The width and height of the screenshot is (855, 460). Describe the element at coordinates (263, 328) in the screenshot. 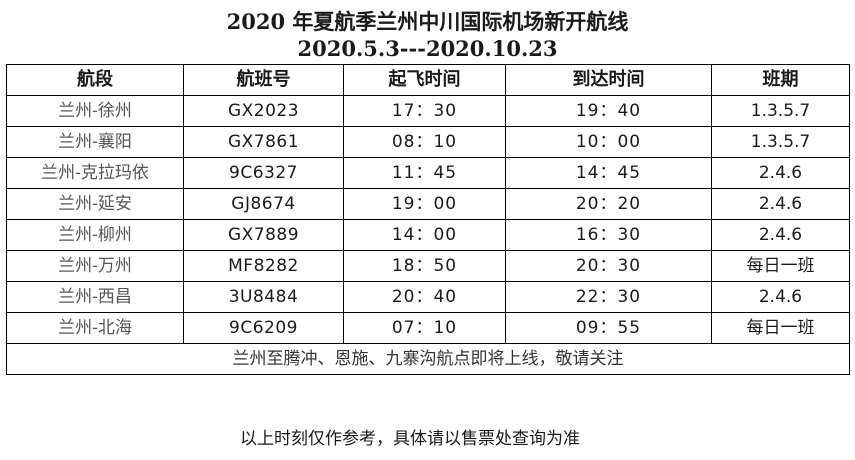

I see `flight-cell: 9C6209` at that location.